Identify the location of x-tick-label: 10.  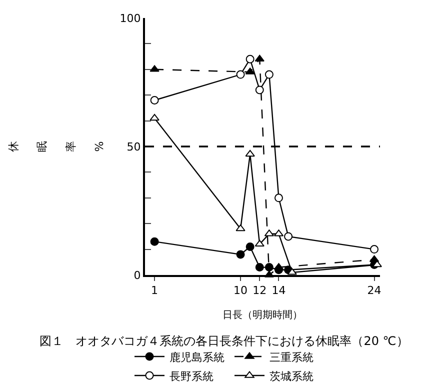
(241, 291).